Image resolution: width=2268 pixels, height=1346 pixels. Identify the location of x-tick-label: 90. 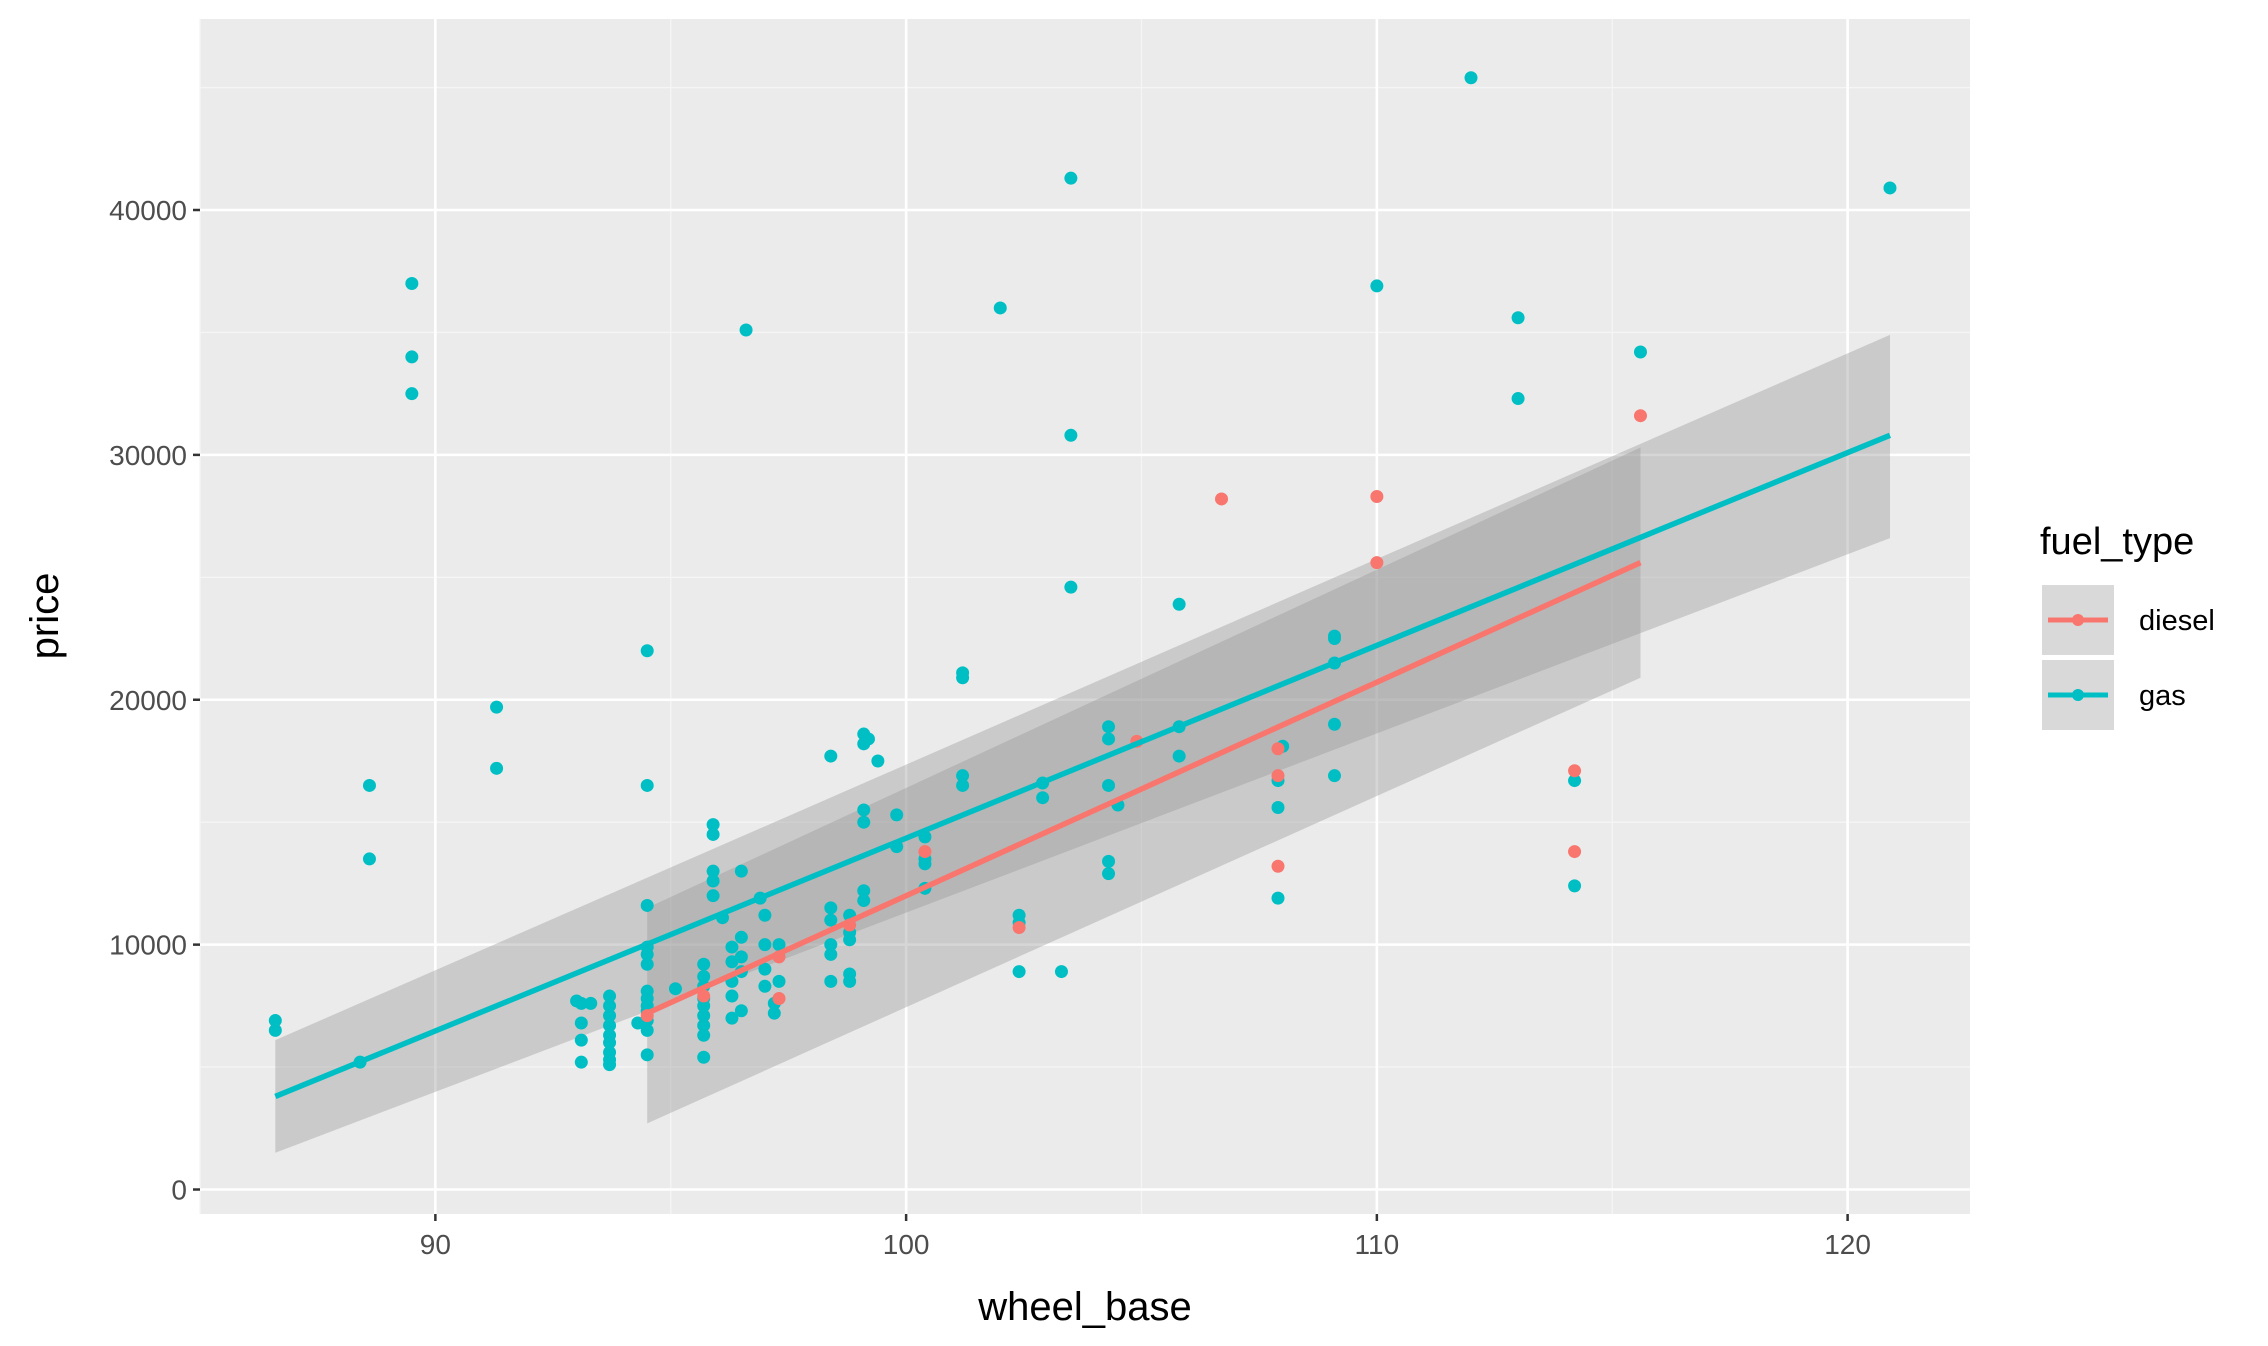
(435, 1244).